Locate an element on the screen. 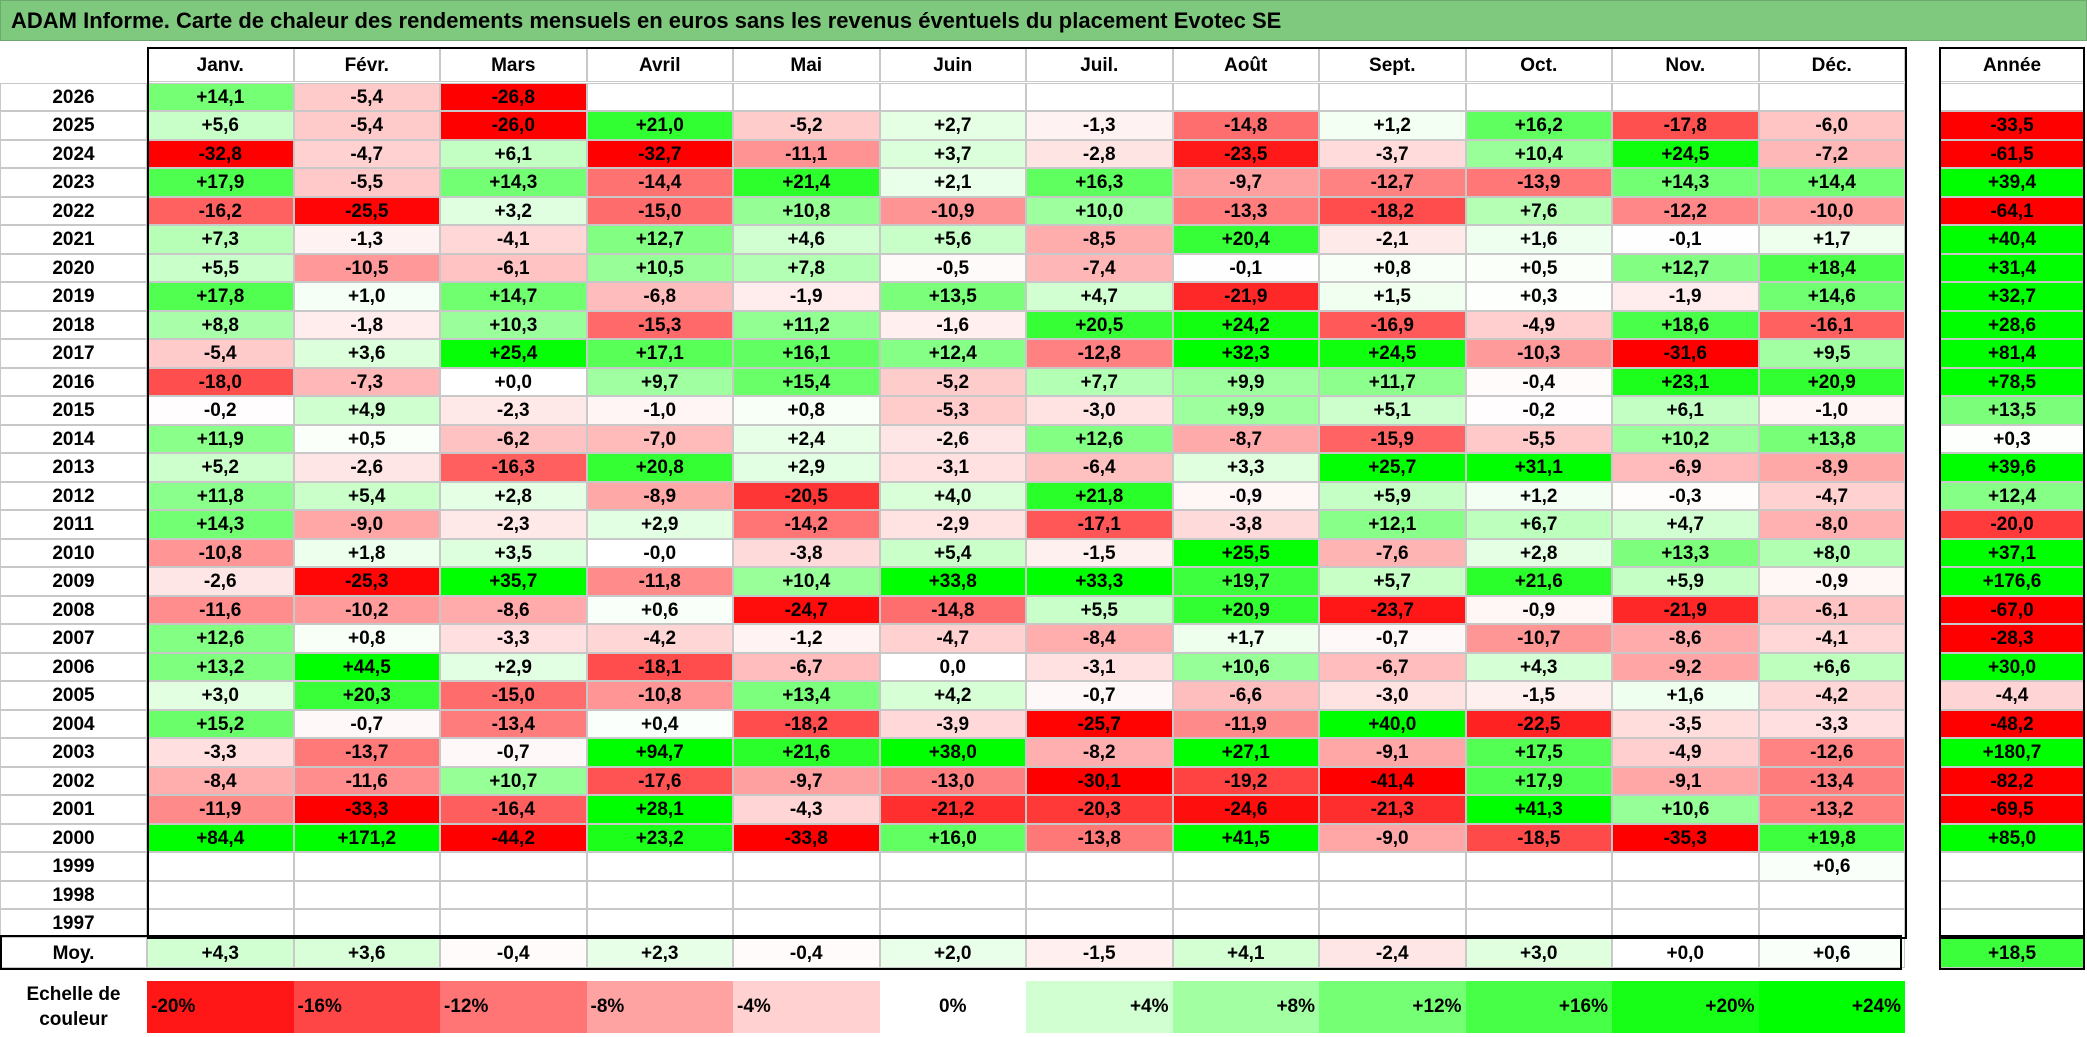 This screenshot has height=1037, width=2087. heatmap-cell: -15,9 is located at coordinates (1392, 438).